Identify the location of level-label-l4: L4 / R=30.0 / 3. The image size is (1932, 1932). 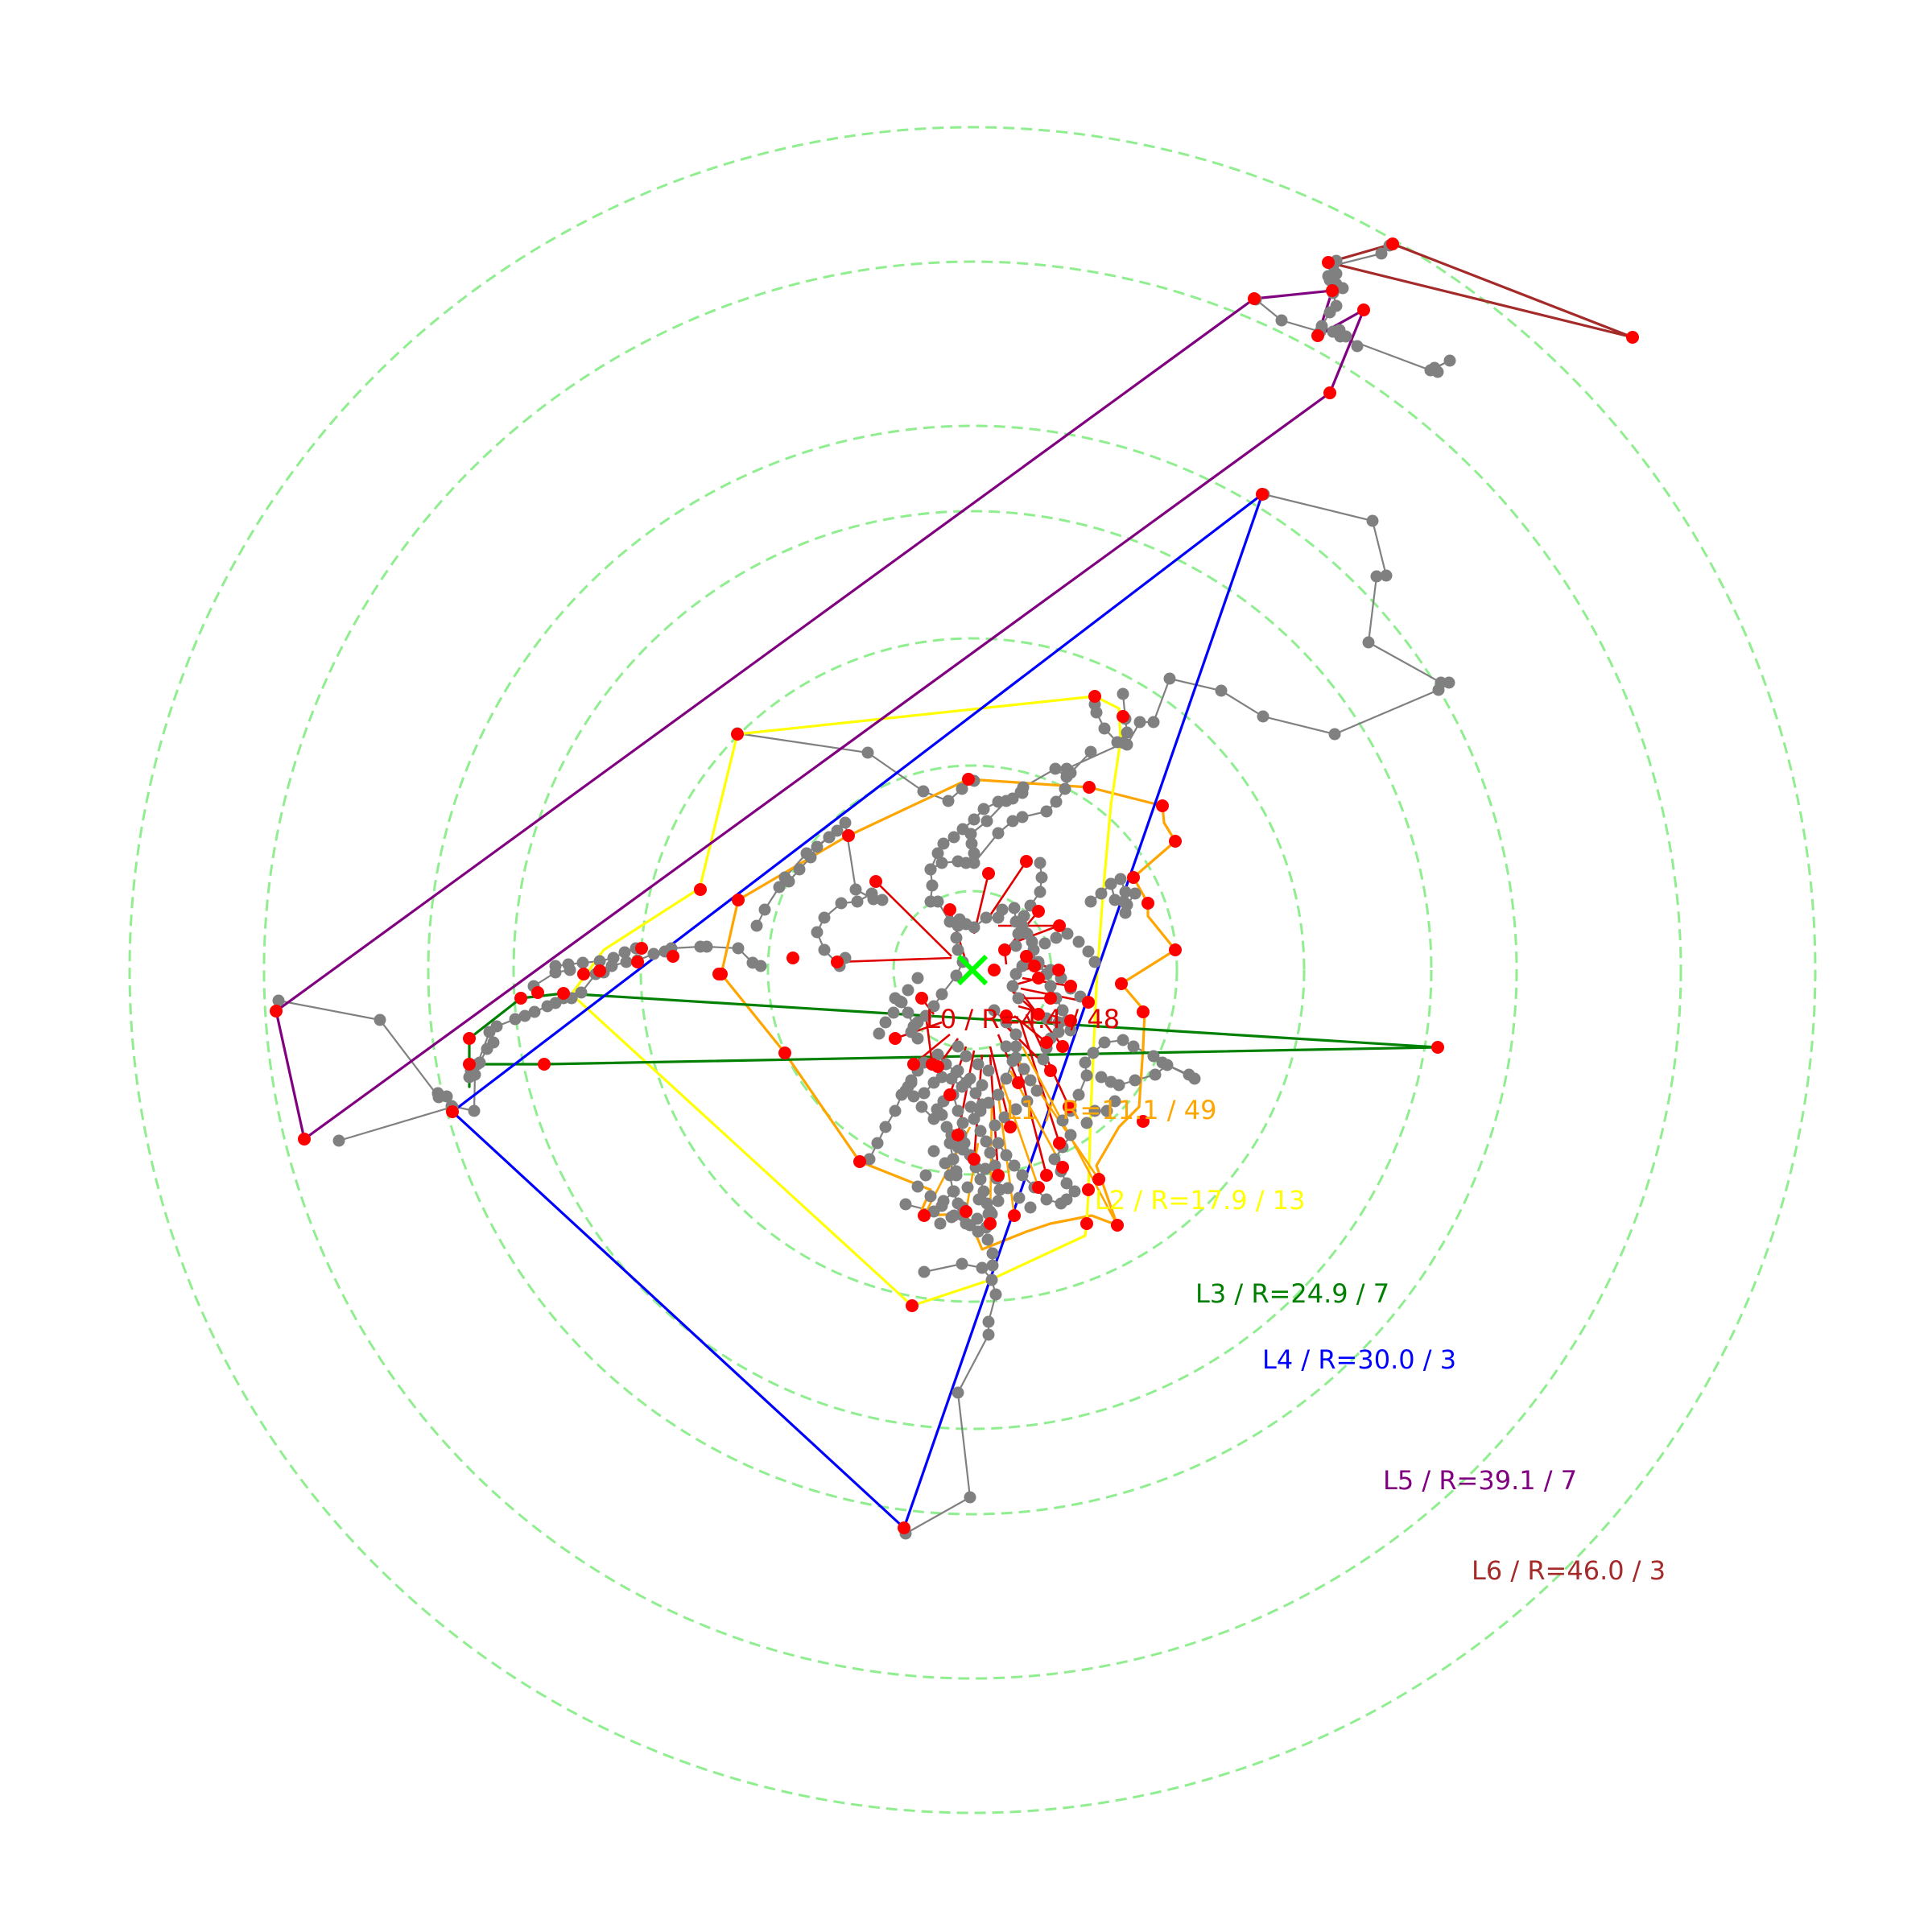
(1359, 1359).